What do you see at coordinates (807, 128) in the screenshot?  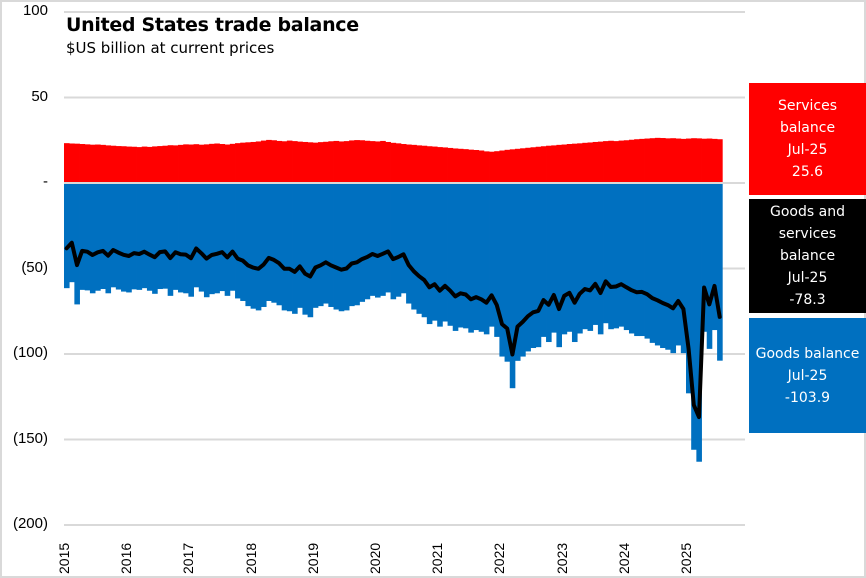 I see `services-name-2: balance` at bounding box center [807, 128].